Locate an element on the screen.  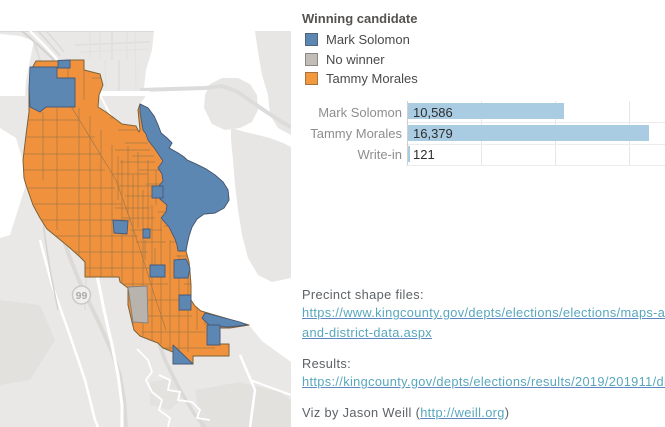
svg-text: 99 is located at coordinates (82, 296).